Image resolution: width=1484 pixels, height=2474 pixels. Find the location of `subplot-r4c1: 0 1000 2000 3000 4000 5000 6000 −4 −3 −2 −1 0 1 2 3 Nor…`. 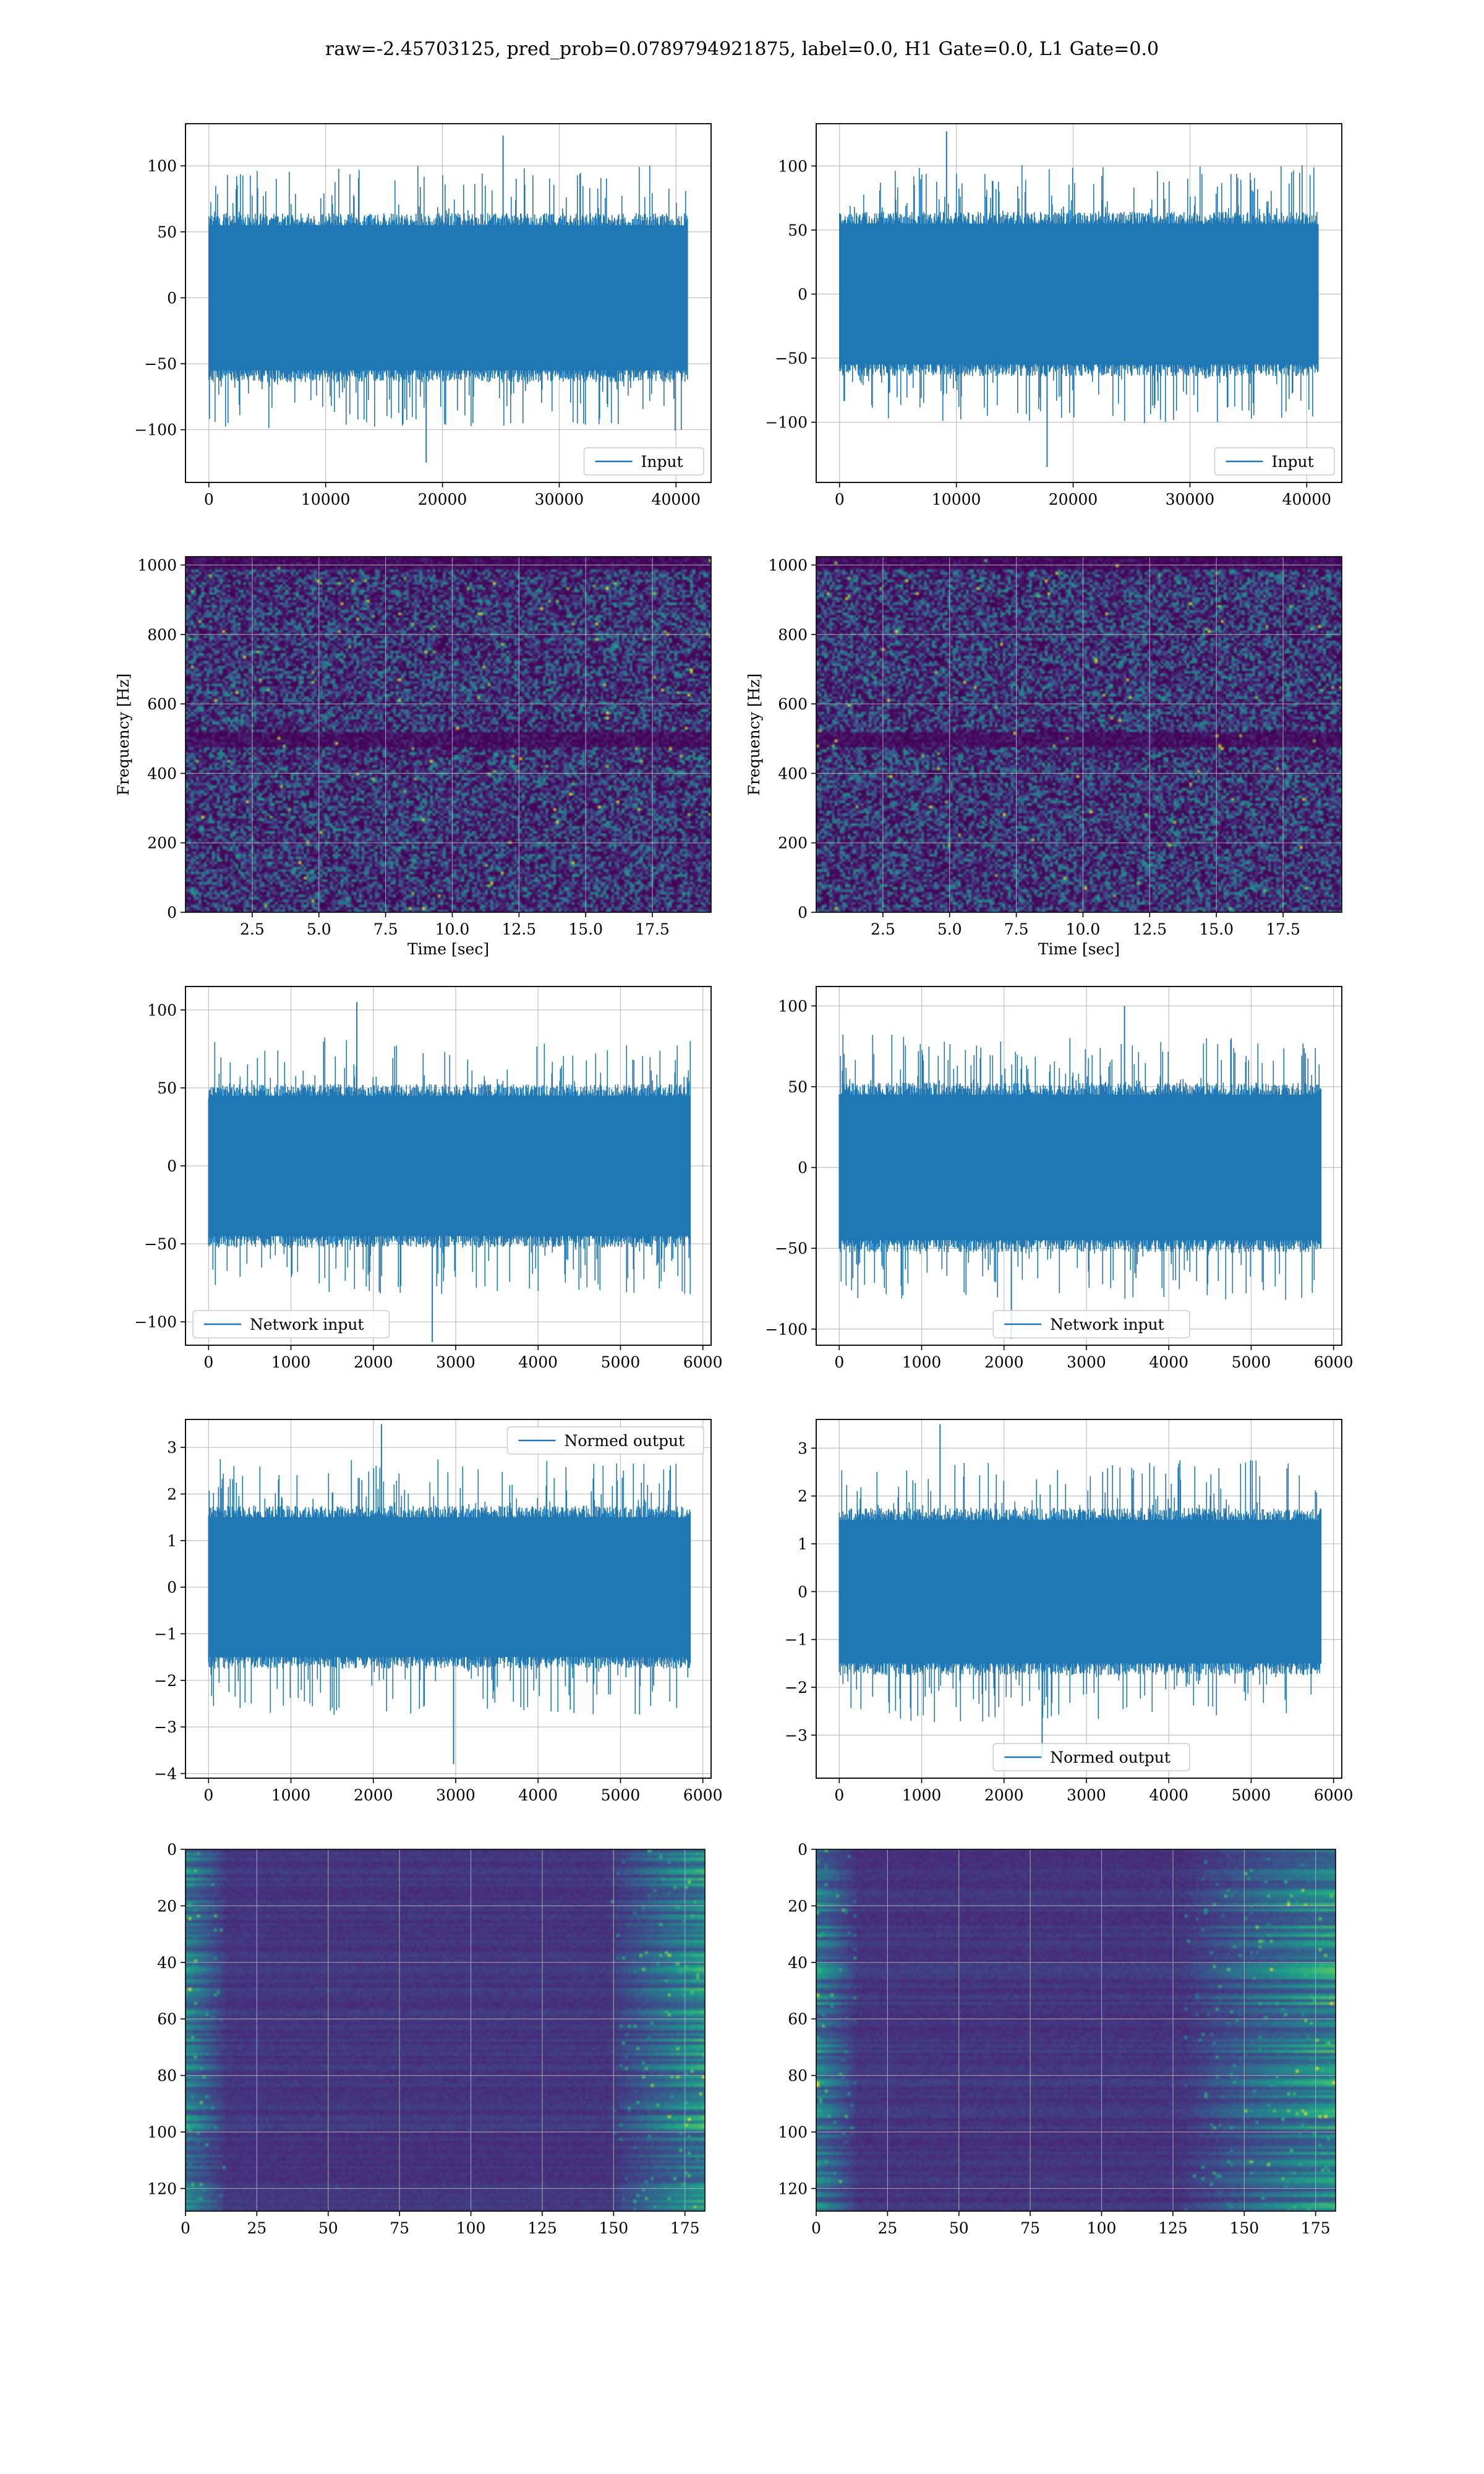

subplot-r4c1: 0 1000 2000 3000 4000 5000 6000 −4 −3 −2 −1 0 1 2 3 Nor… is located at coordinates (438, 1611).